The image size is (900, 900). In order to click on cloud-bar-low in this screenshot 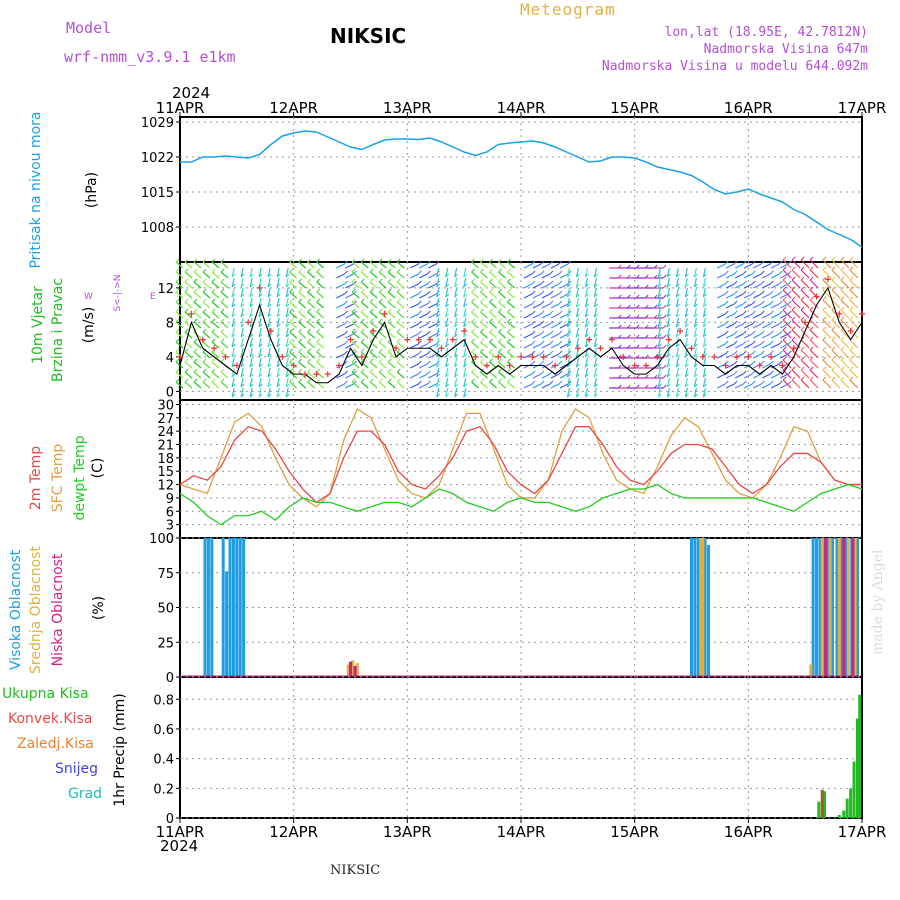, I will do `click(853, 607)`.